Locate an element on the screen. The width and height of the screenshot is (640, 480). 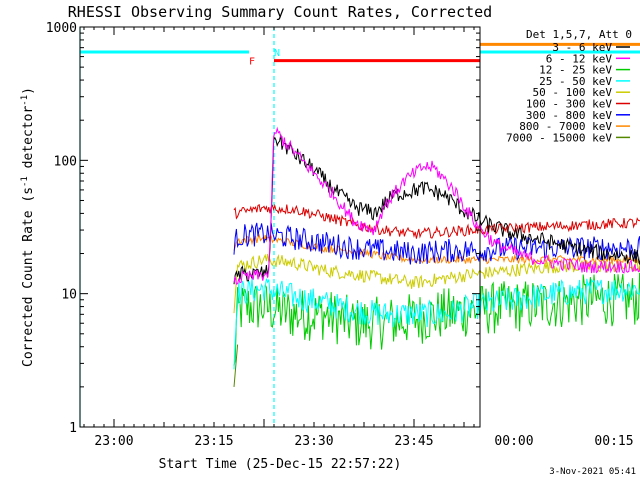
x-tick-label: 00:00 is located at coordinates (513, 441).